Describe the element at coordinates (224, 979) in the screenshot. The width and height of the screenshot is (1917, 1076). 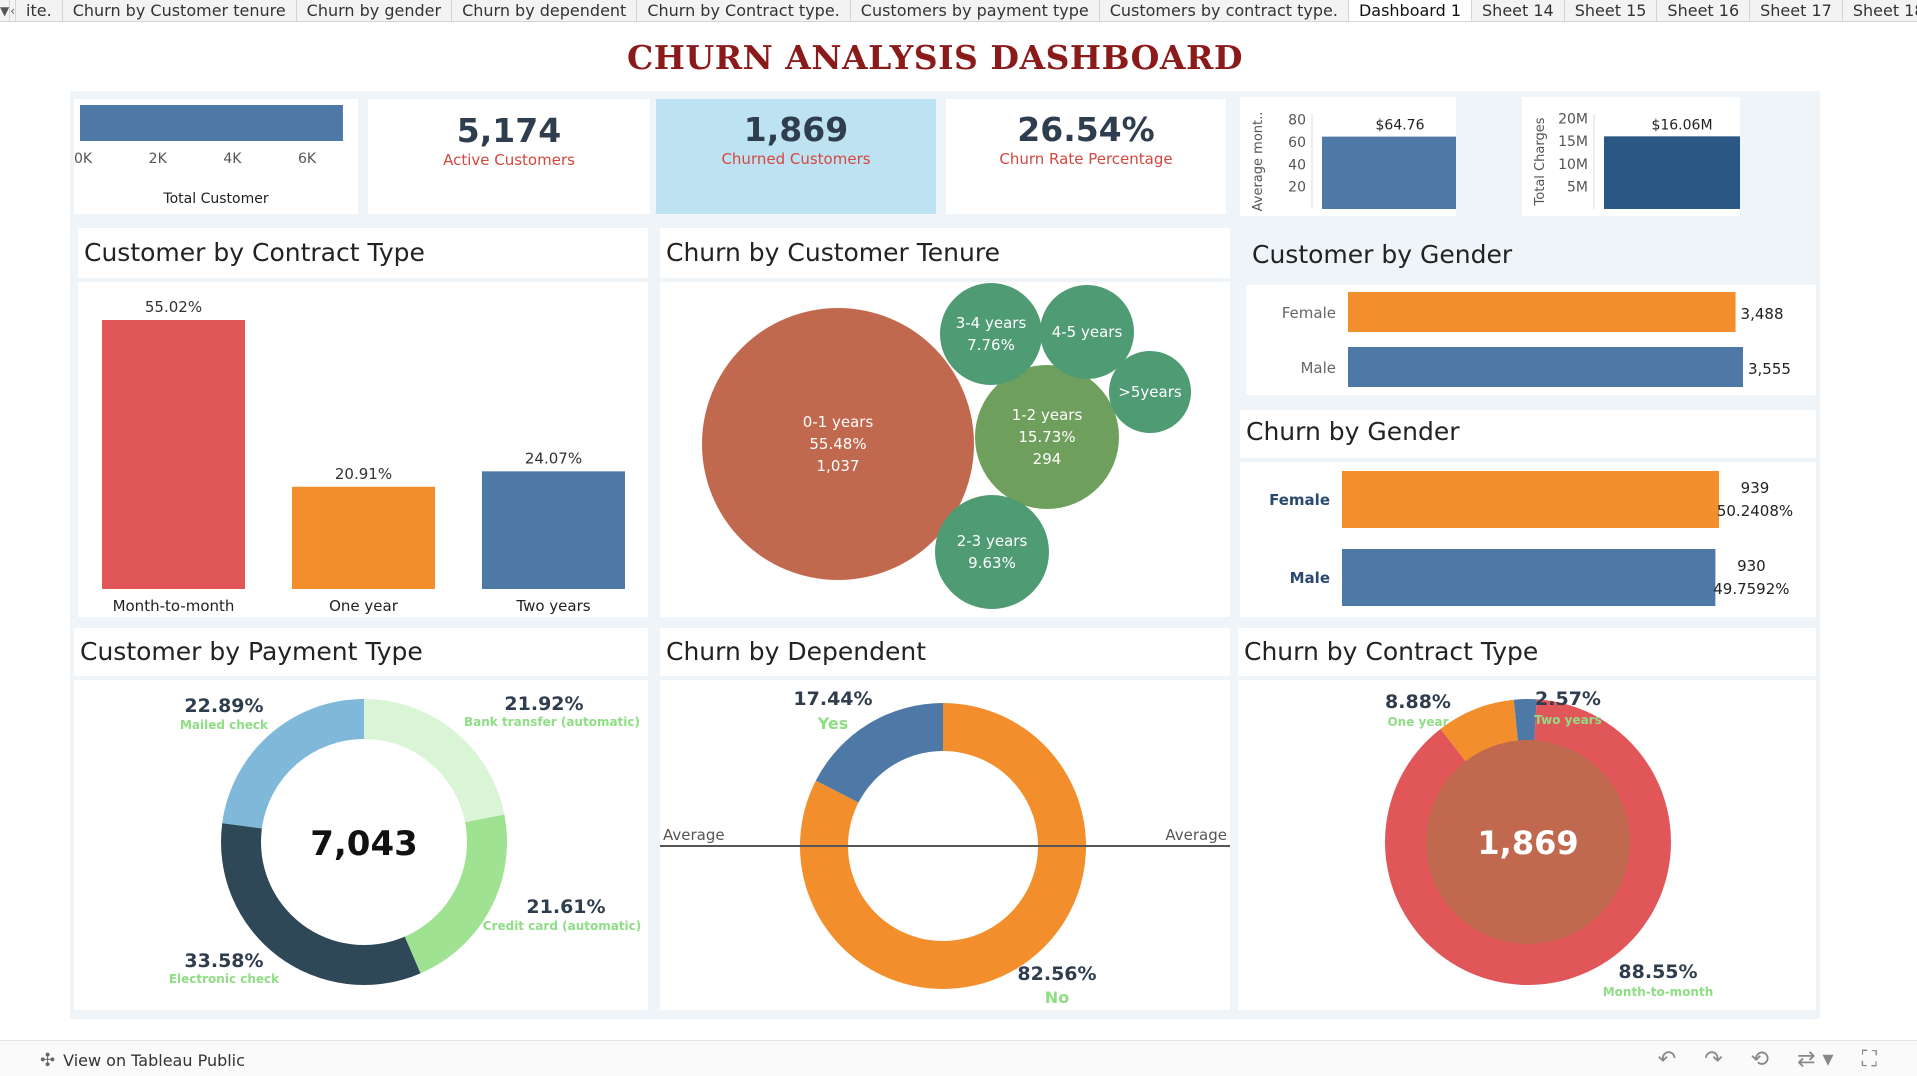
I see `payment-name-2: Electronic check` at that location.